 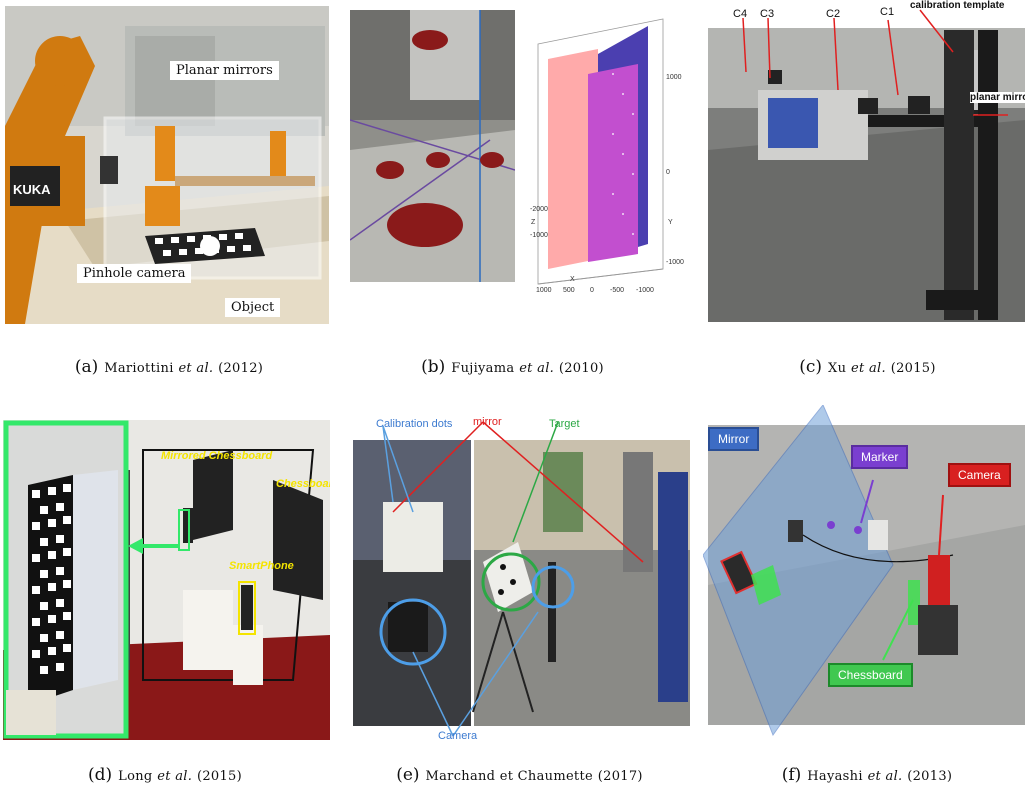 I want to click on label-chessboard: Chessboard, so click(x=303, y=484).